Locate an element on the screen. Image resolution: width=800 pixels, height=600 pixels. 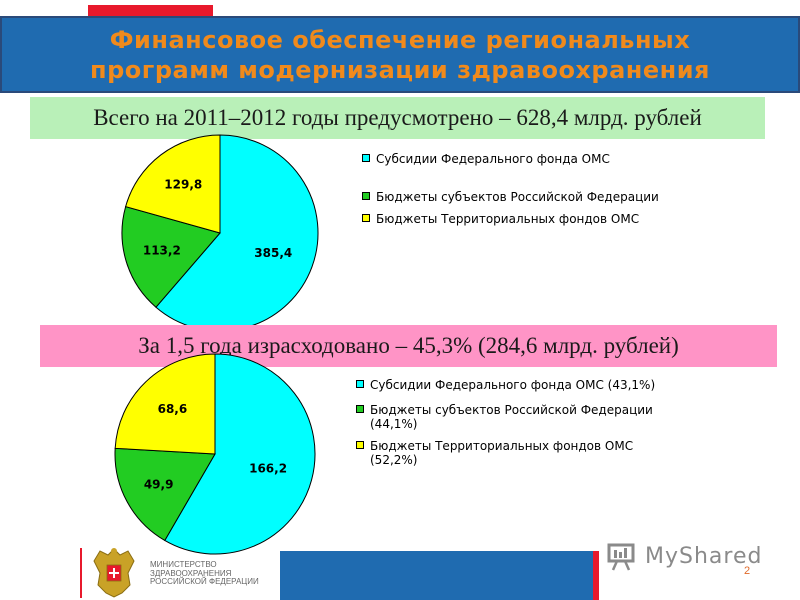
legend-item-federal-fund: Субсидии Федерального фонда ОМС is located at coordinates (512, 159).